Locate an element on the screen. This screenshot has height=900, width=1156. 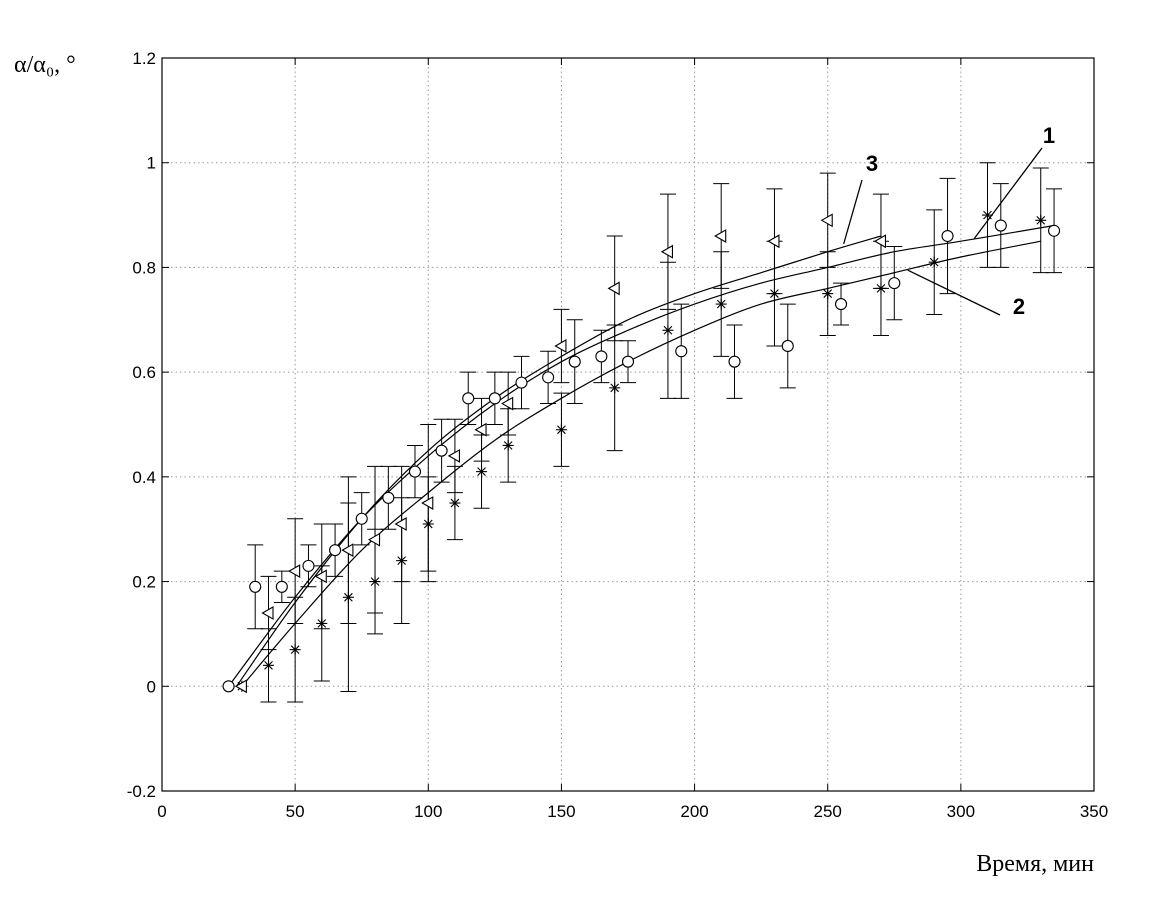
y-tick-label: 0 is located at coordinates (151, 686).